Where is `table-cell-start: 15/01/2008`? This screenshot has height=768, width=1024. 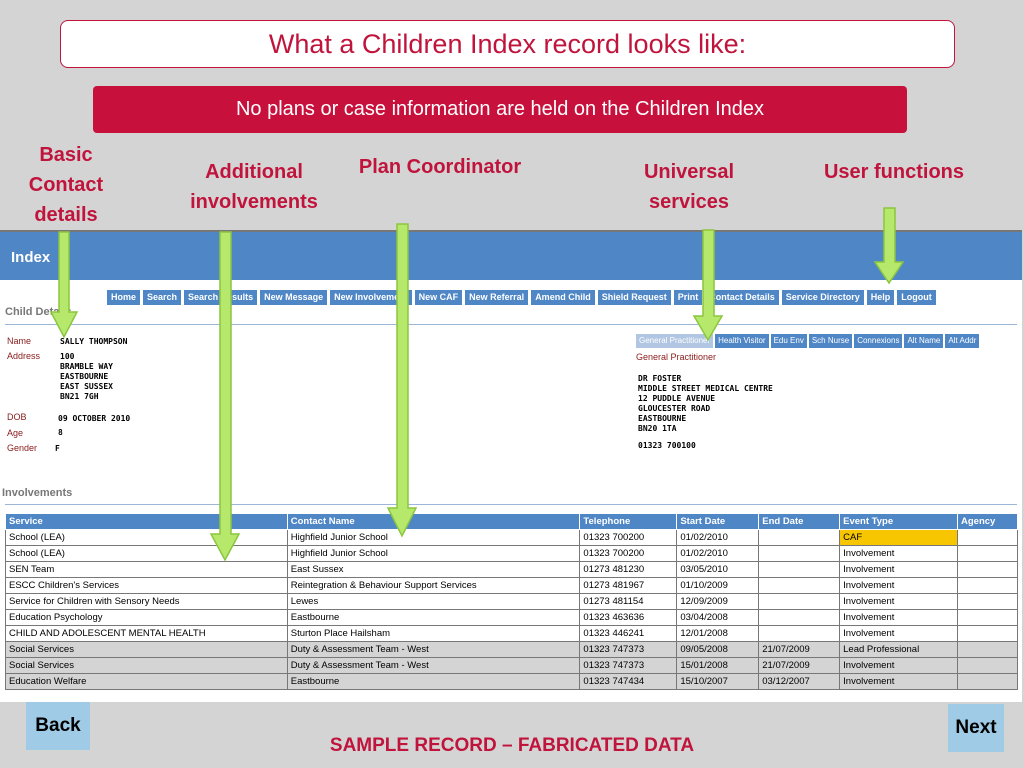
table-cell-start: 15/01/2008 is located at coordinates (718, 665).